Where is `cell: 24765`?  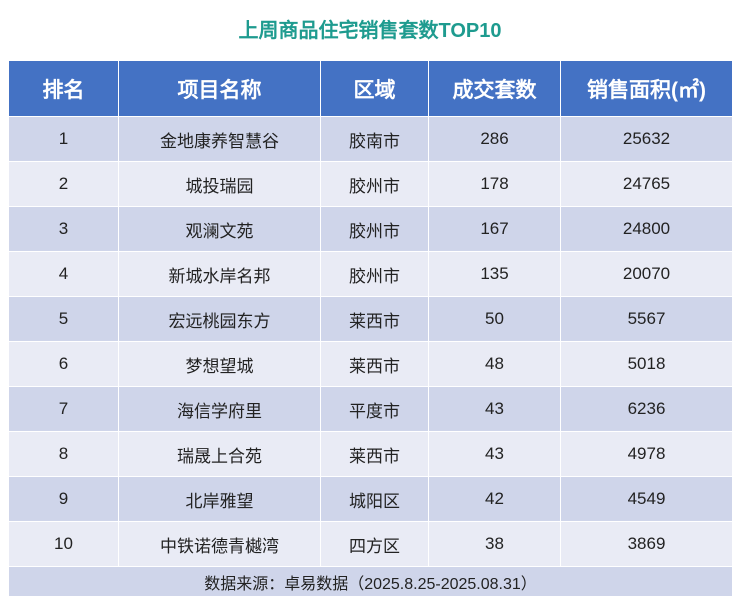 cell: 24765 is located at coordinates (646, 184).